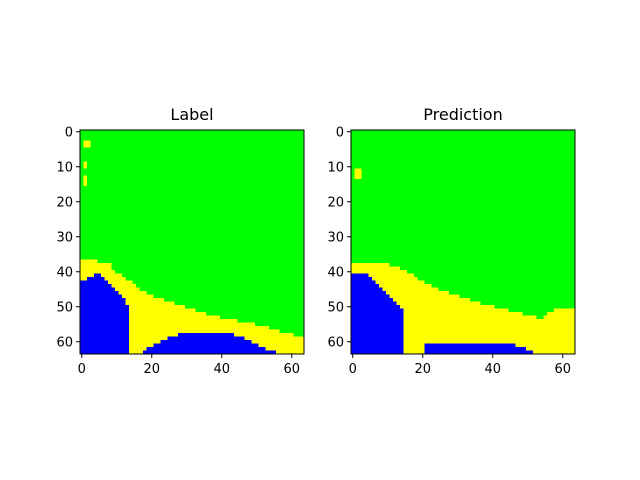 Image resolution: width=640 pixels, height=480 pixels. What do you see at coordinates (340, 132) in the screenshot?
I see `prediction-ytick-label: 0` at bounding box center [340, 132].